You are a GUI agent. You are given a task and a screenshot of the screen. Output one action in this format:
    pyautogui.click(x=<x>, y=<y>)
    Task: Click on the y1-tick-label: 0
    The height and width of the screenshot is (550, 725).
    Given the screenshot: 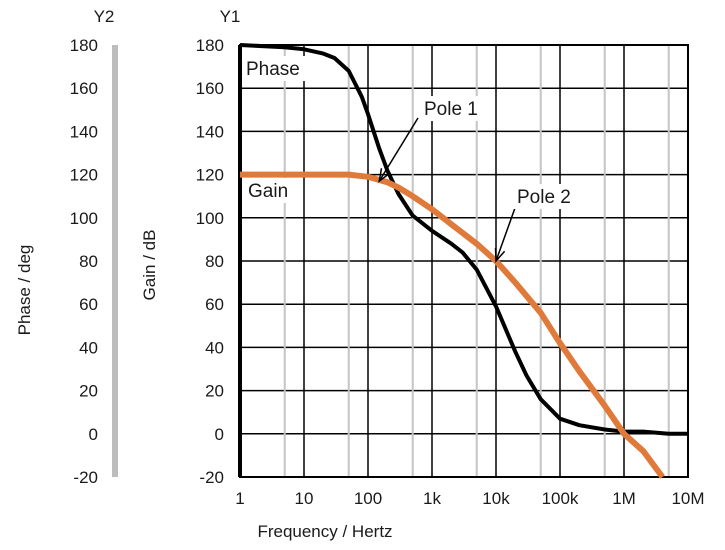 What is the action you would take?
    pyautogui.click(x=219, y=434)
    